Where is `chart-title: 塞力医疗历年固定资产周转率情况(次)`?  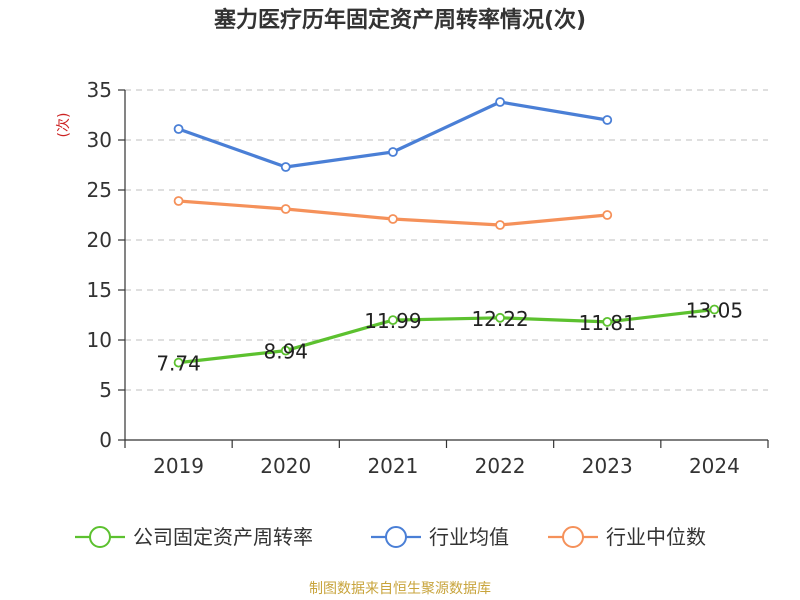 chart-title: 塞力医疗历年固定资产周转率情况(次) is located at coordinates (400, 20).